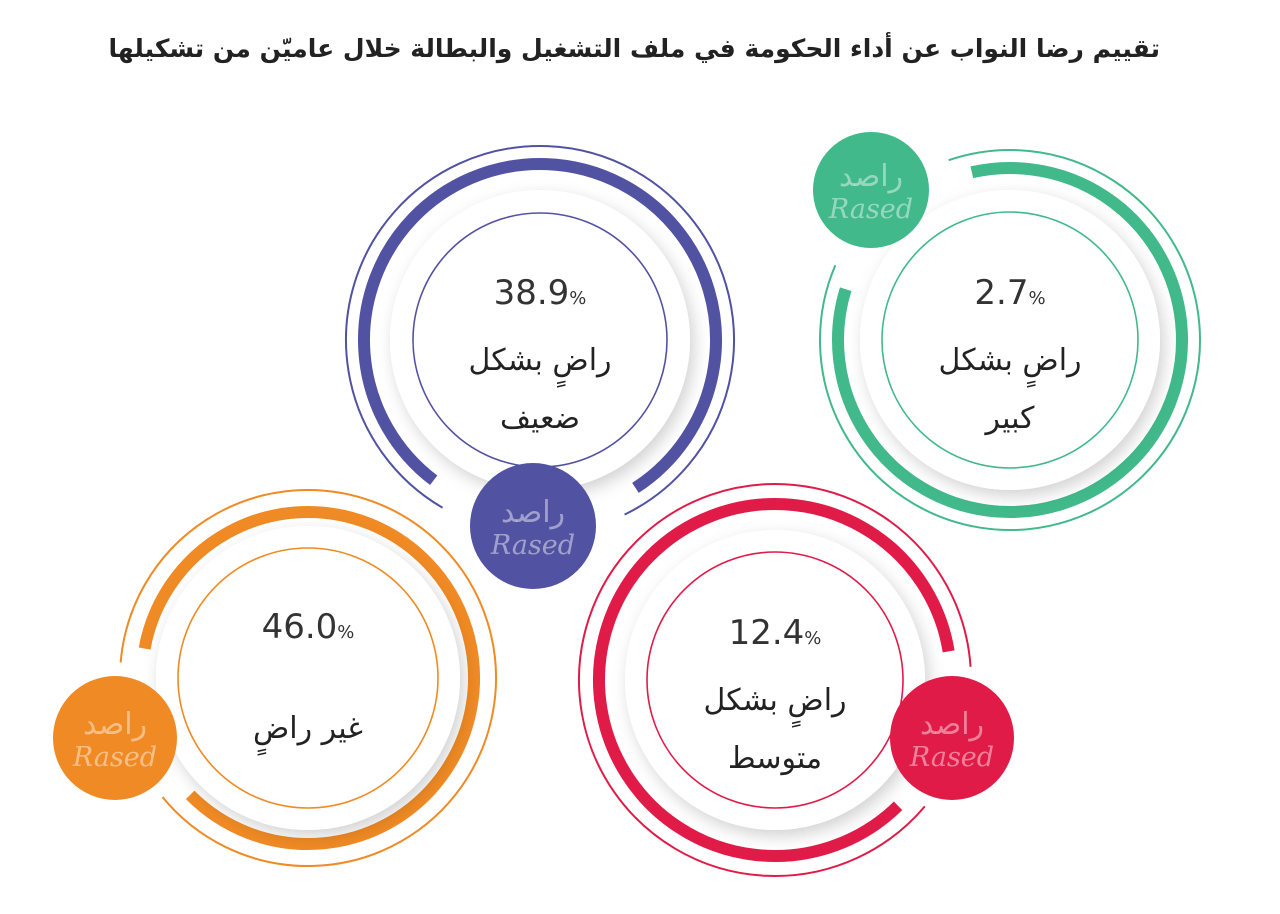  Describe the element at coordinates (1010, 418) in the screenshot. I see `category-label-line2: كبير` at that location.